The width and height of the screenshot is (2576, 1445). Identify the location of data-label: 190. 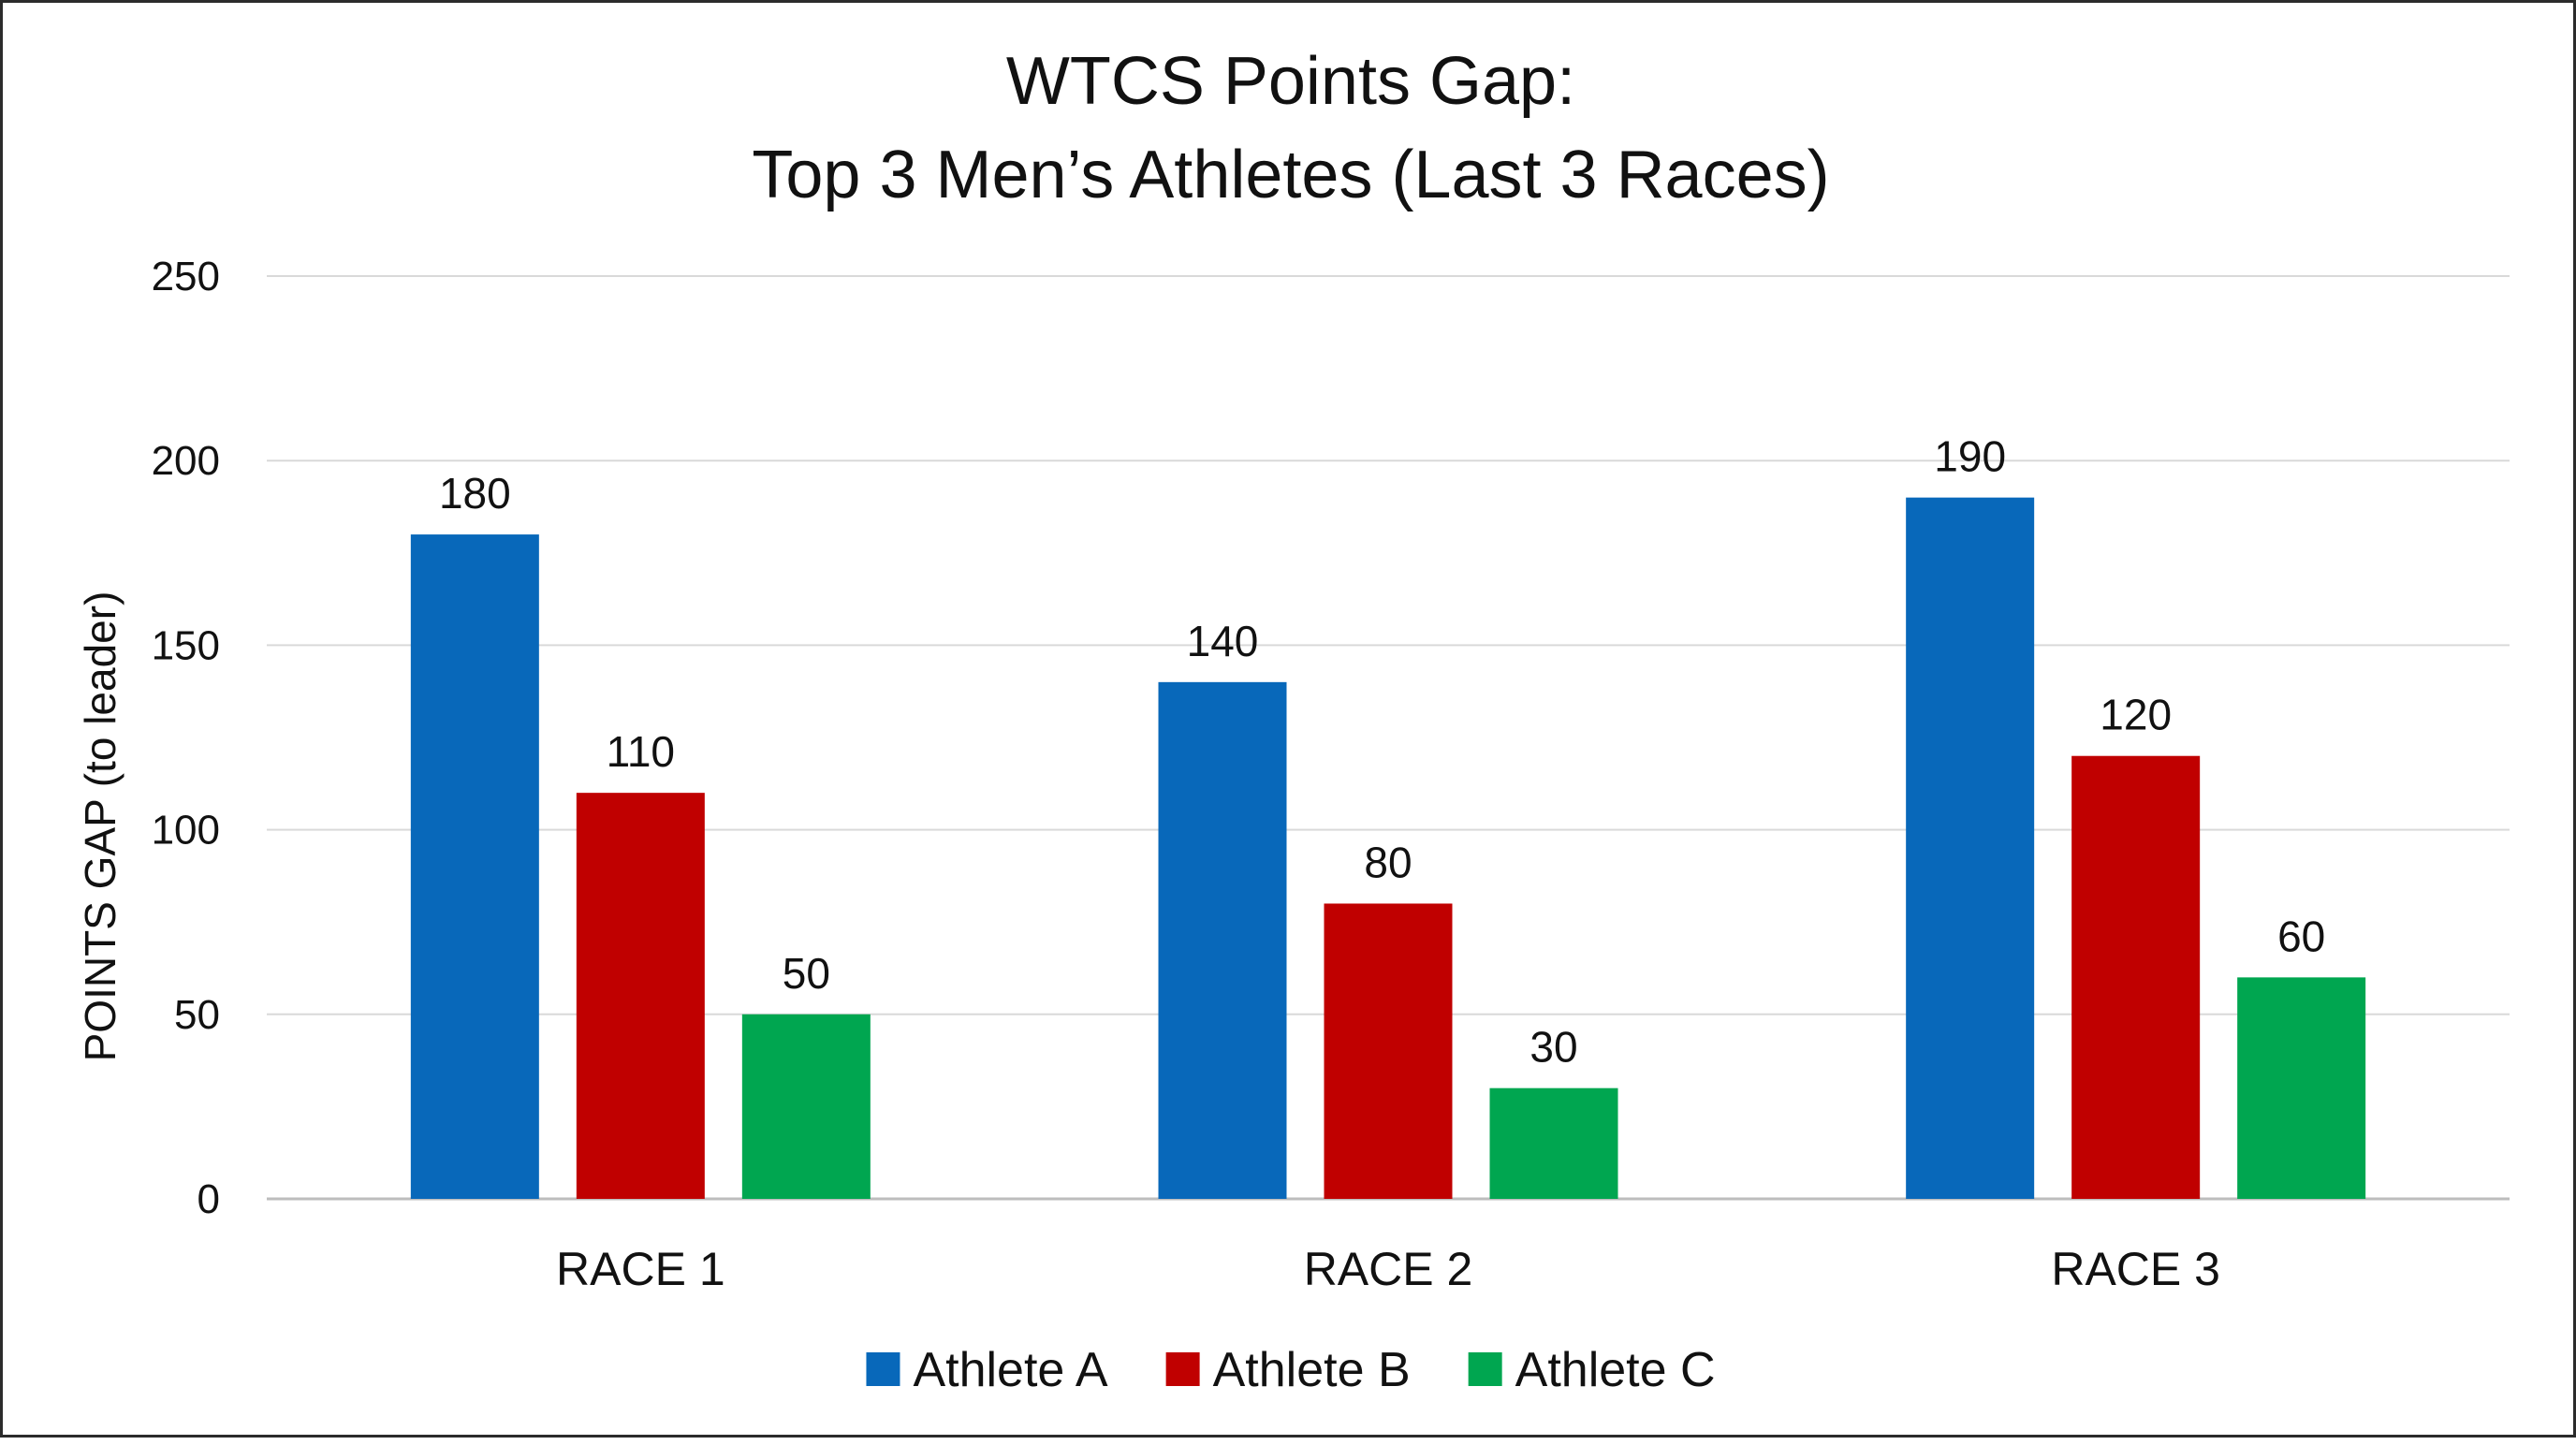
(1970, 456).